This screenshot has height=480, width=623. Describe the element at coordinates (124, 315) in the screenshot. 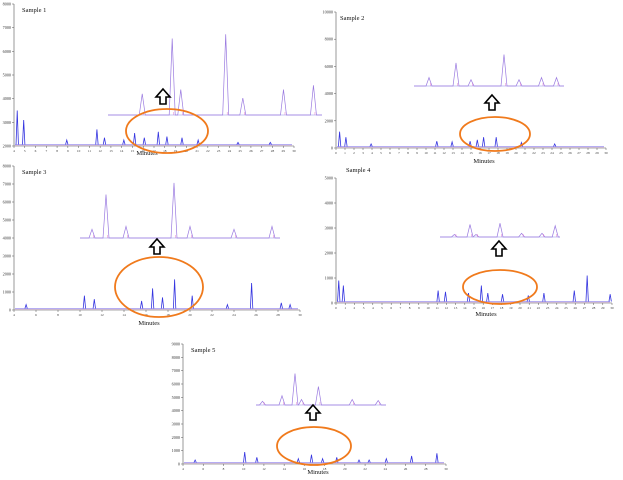

I see `x-tick-label: 14` at that location.